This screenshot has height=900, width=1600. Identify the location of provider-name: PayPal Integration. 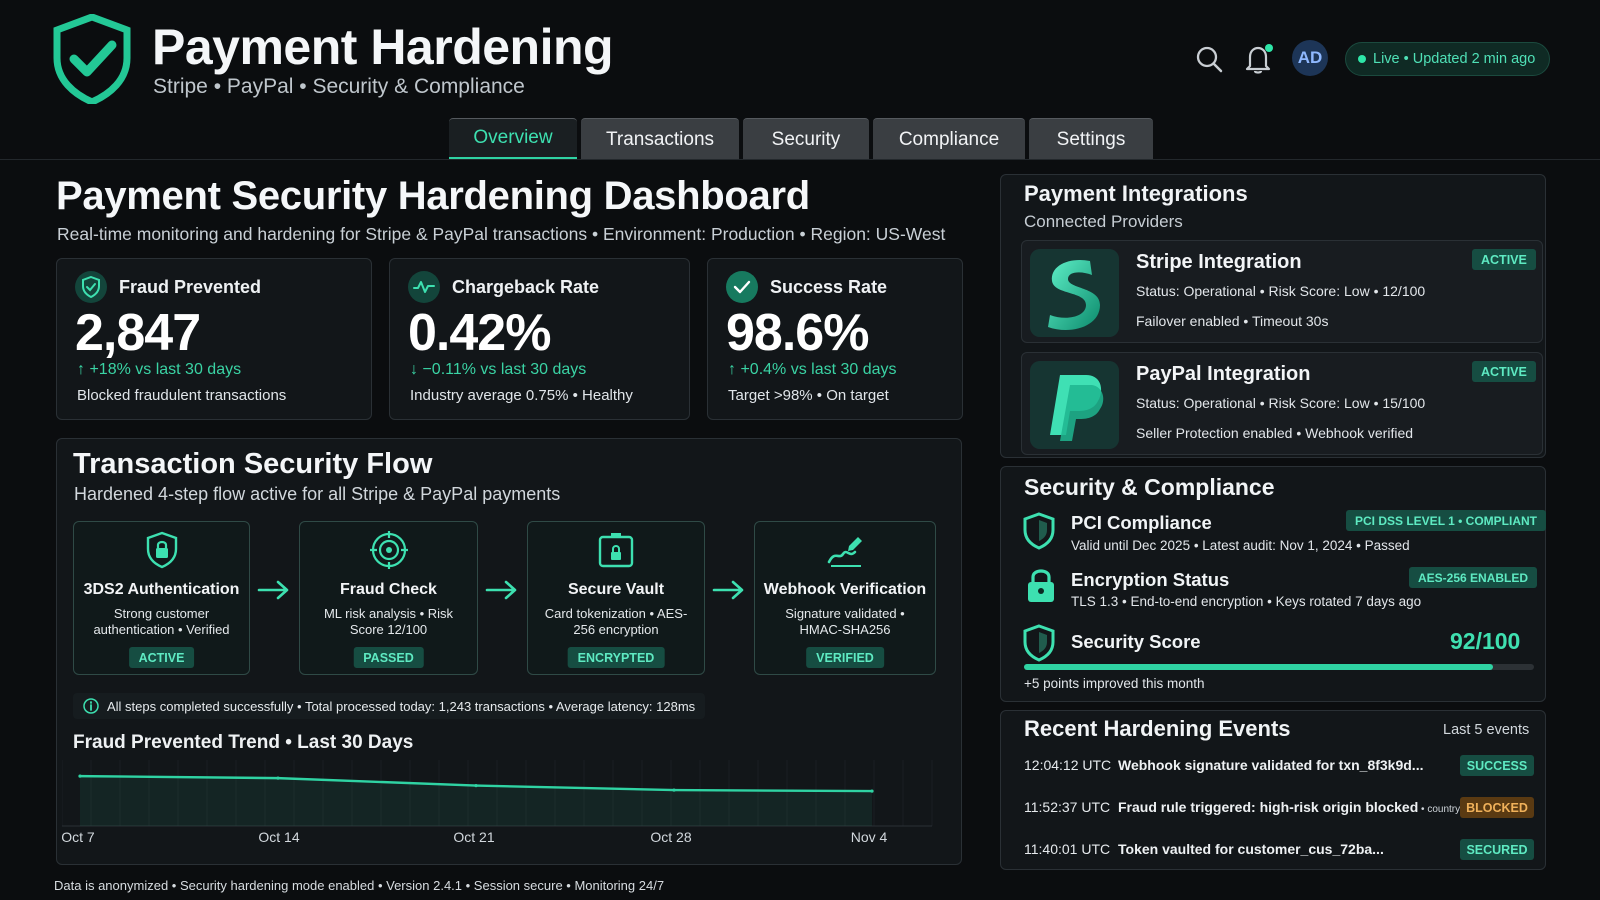
(1223, 374).